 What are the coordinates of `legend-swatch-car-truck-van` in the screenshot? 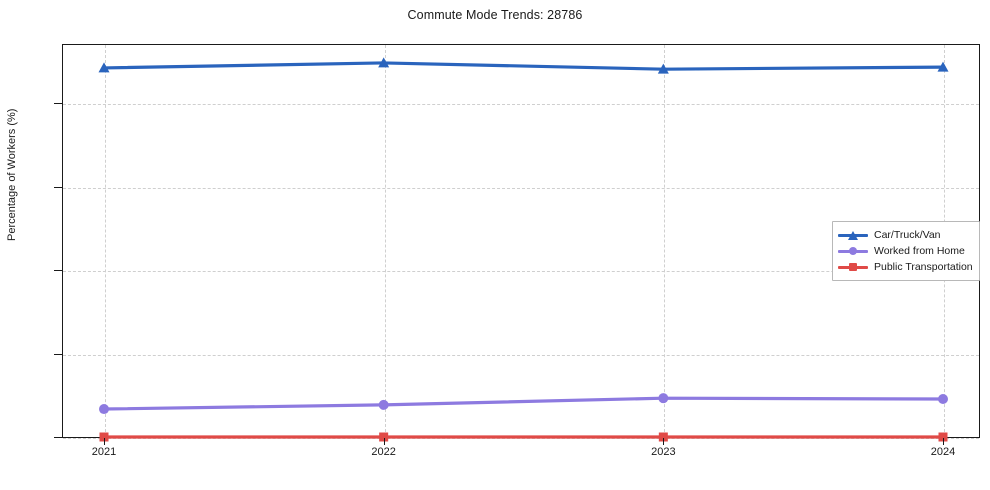 It's located at (853, 235).